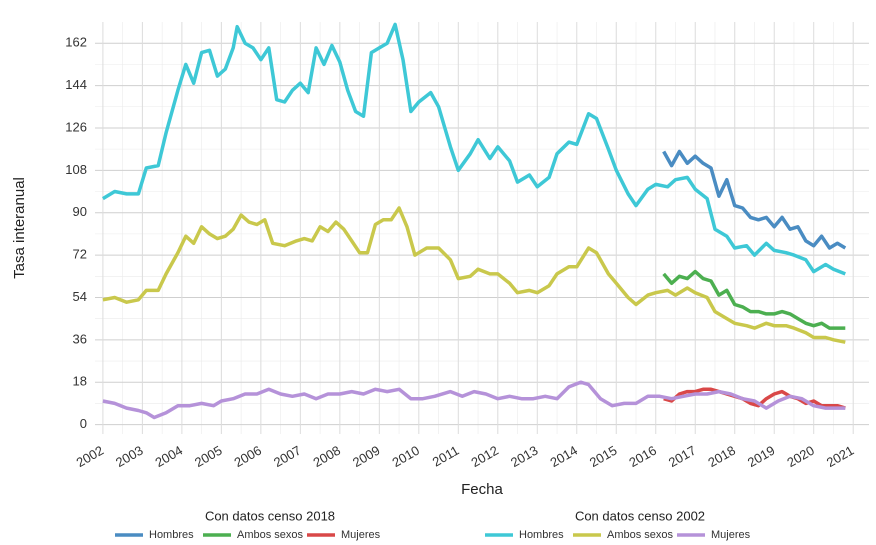  What do you see at coordinates (563, 456) in the screenshot?
I see `x-tick-label: 2014` at bounding box center [563, 456].